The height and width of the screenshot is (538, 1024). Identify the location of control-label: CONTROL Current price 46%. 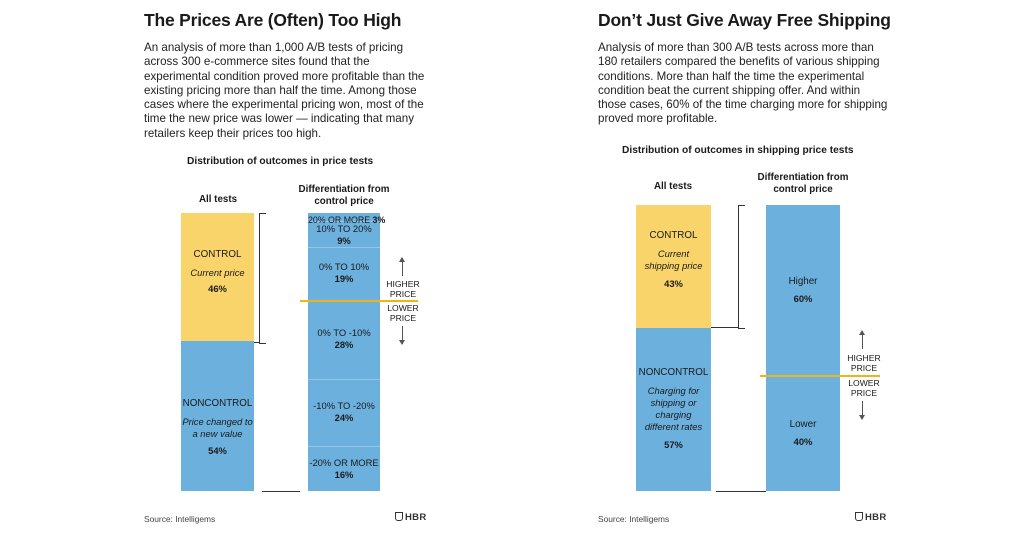
(217, 272).